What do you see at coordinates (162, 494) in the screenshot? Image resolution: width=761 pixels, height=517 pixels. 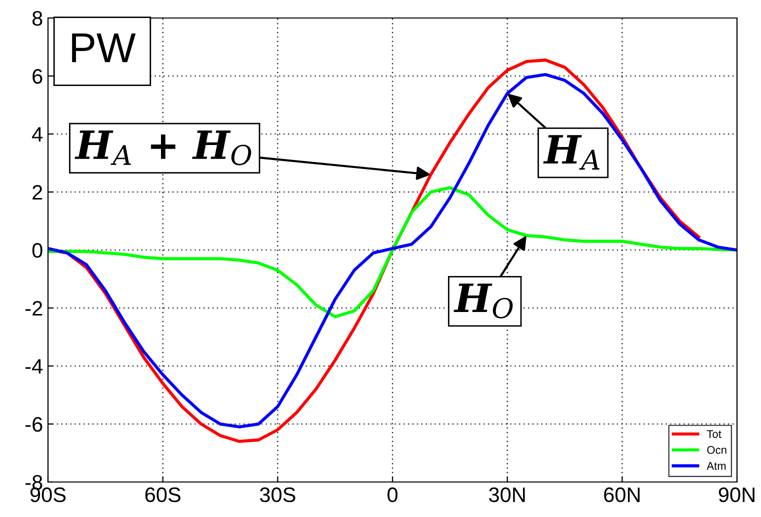 I see `x-tick-label: 60S` at bounding box center [162, 494].